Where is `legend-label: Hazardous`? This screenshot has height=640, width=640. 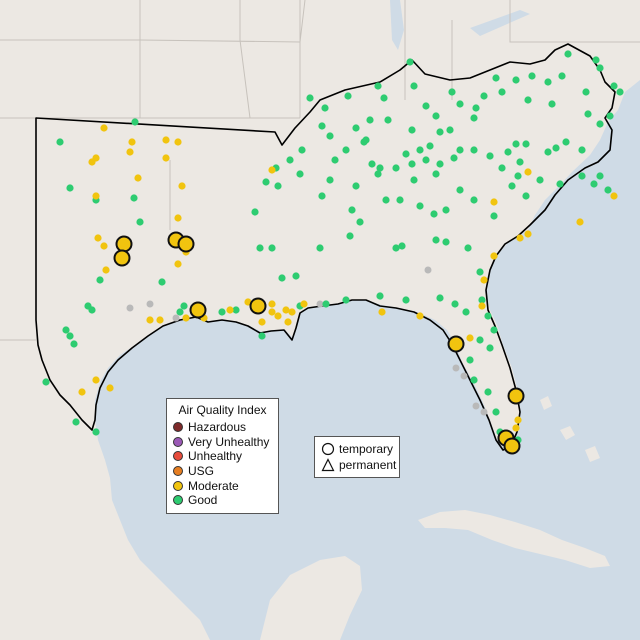
legend-label: Hazardous is located at coordinates (217, 427).